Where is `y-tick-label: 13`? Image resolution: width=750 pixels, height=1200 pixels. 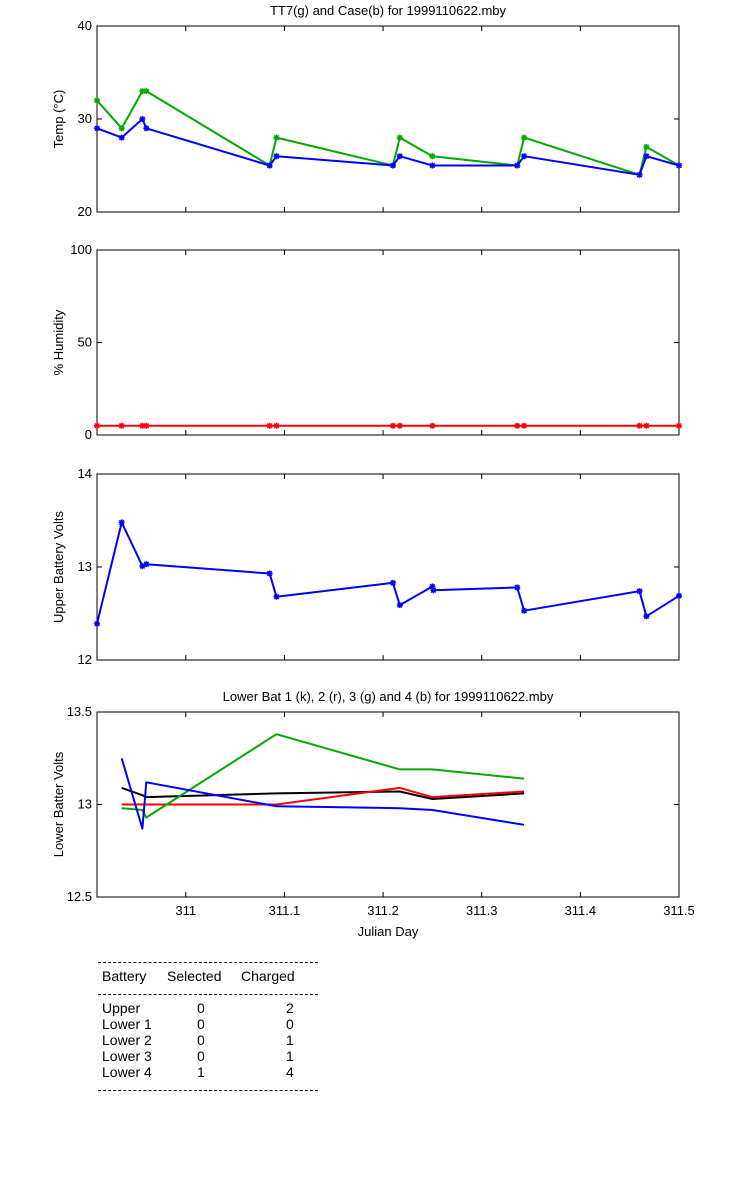
y-tick-label: 13 is located at coordinates (85, 566).